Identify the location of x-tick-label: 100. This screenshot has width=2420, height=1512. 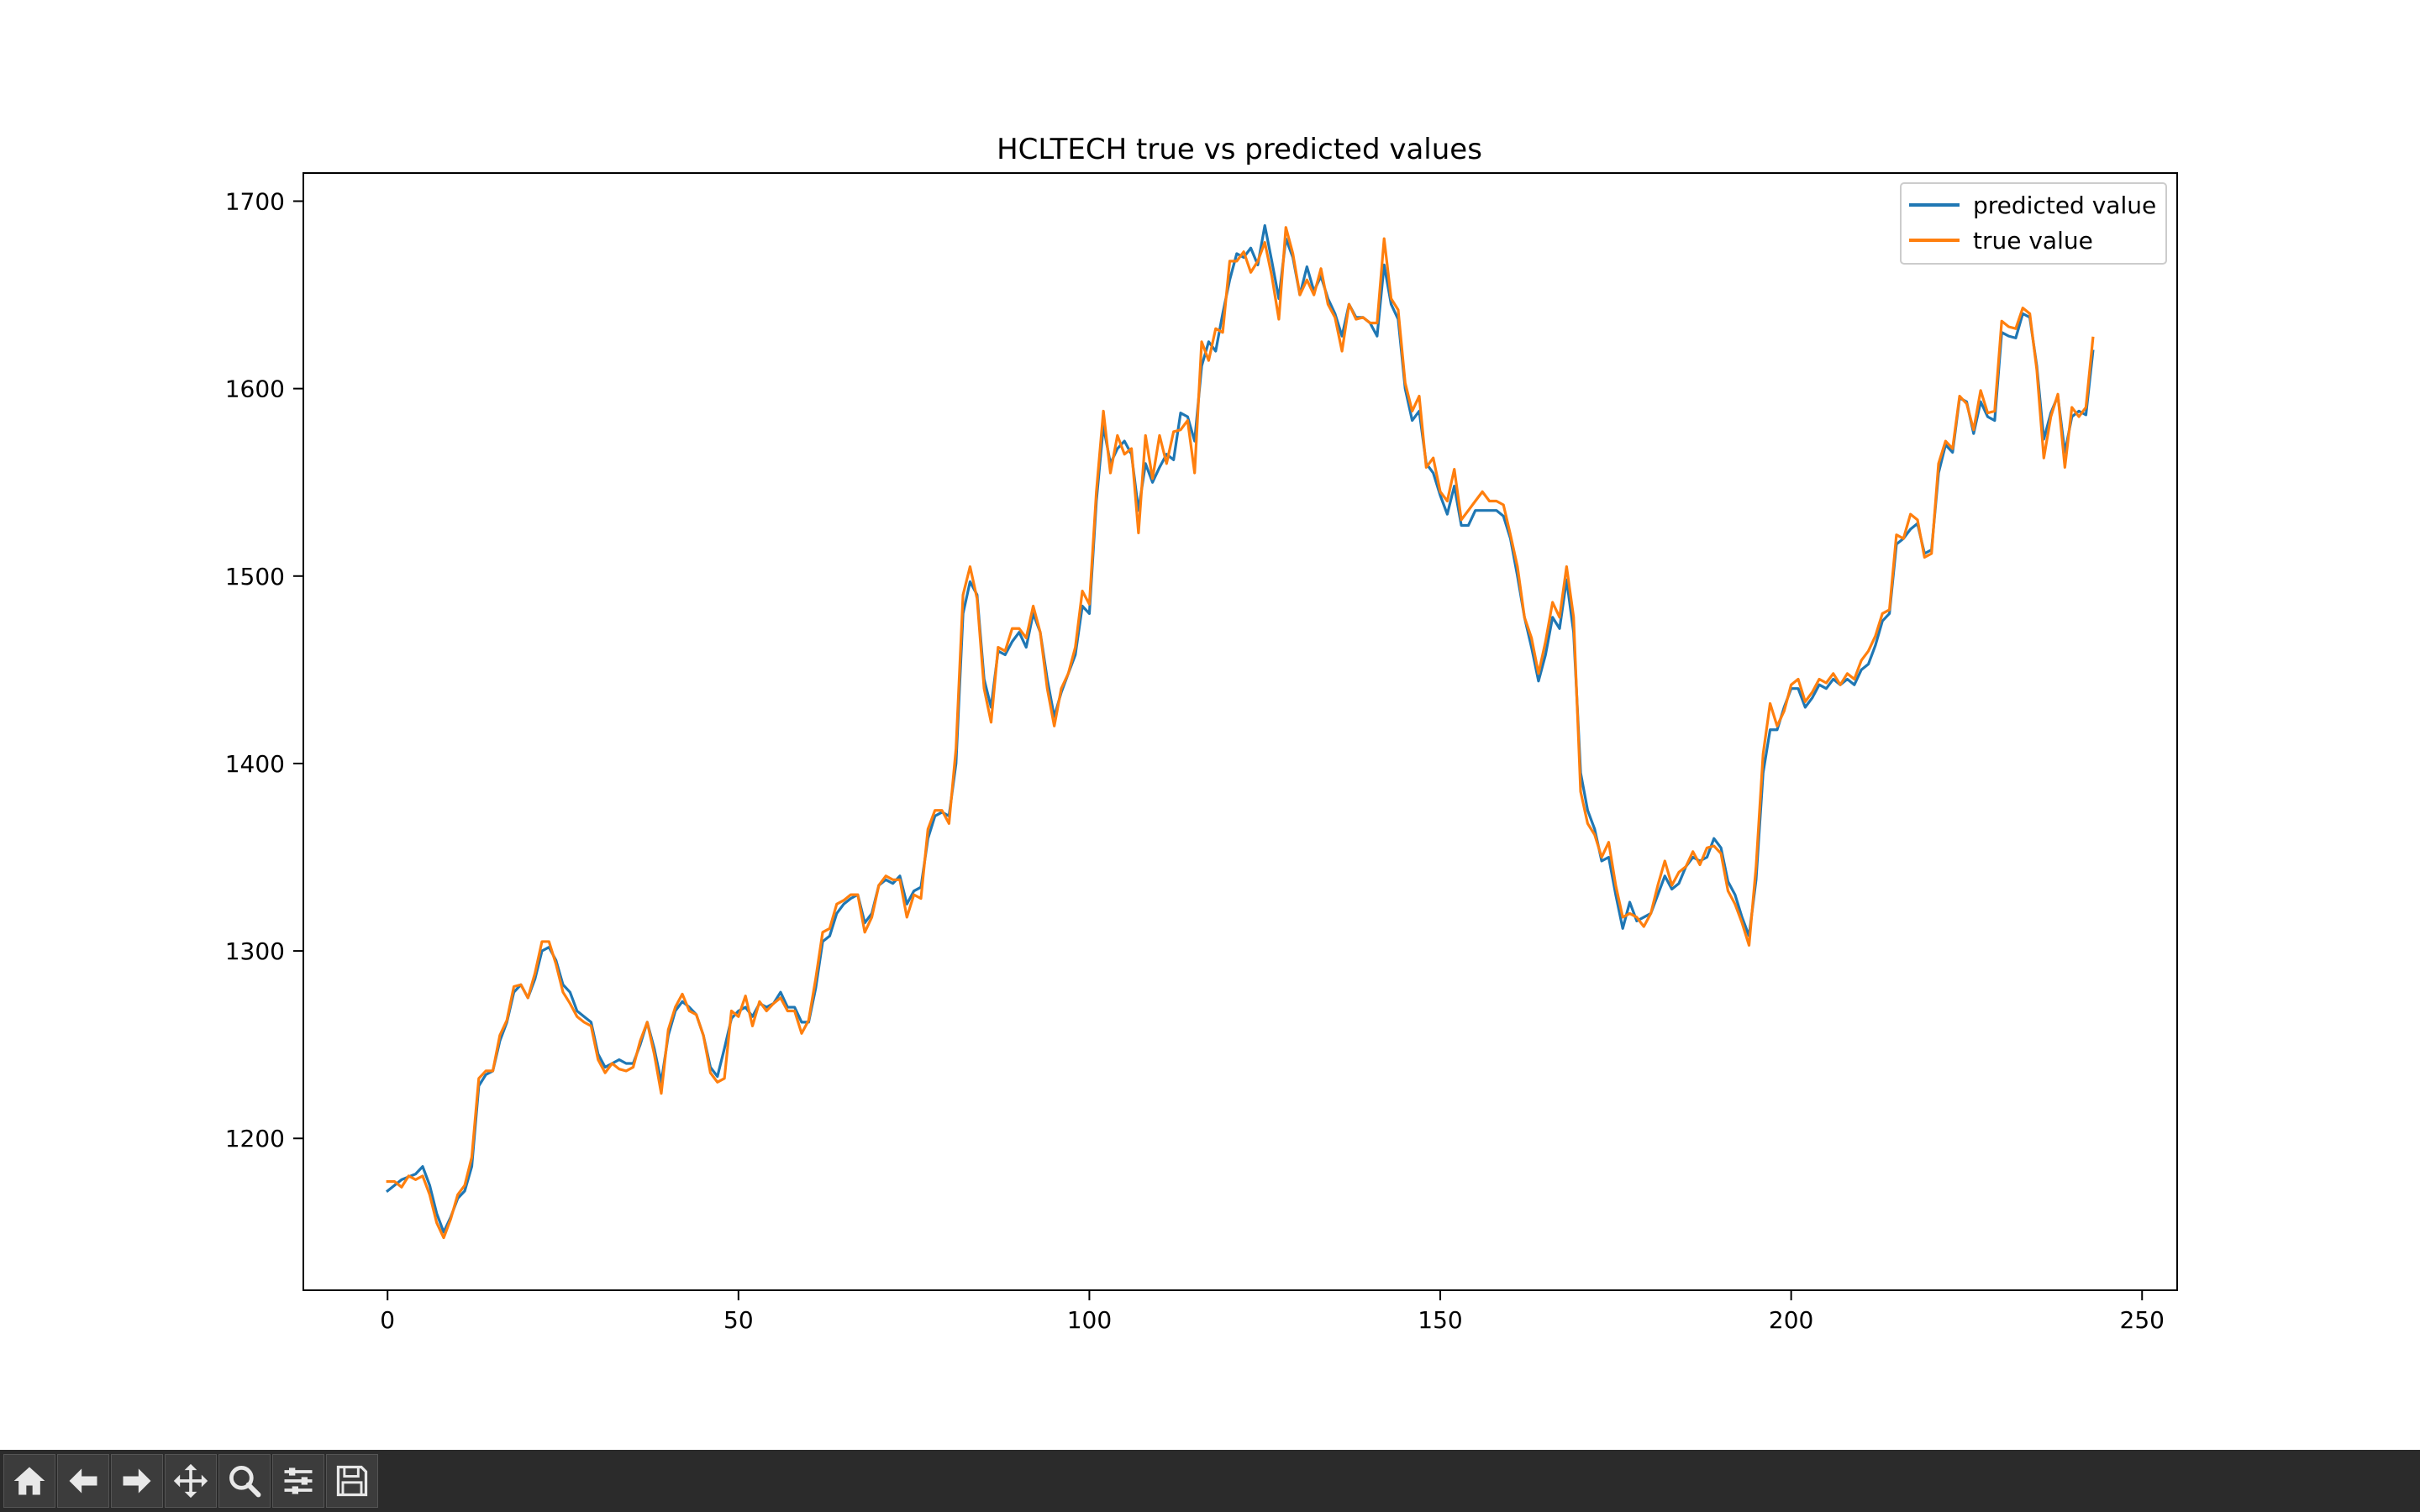
(1089, 1320).